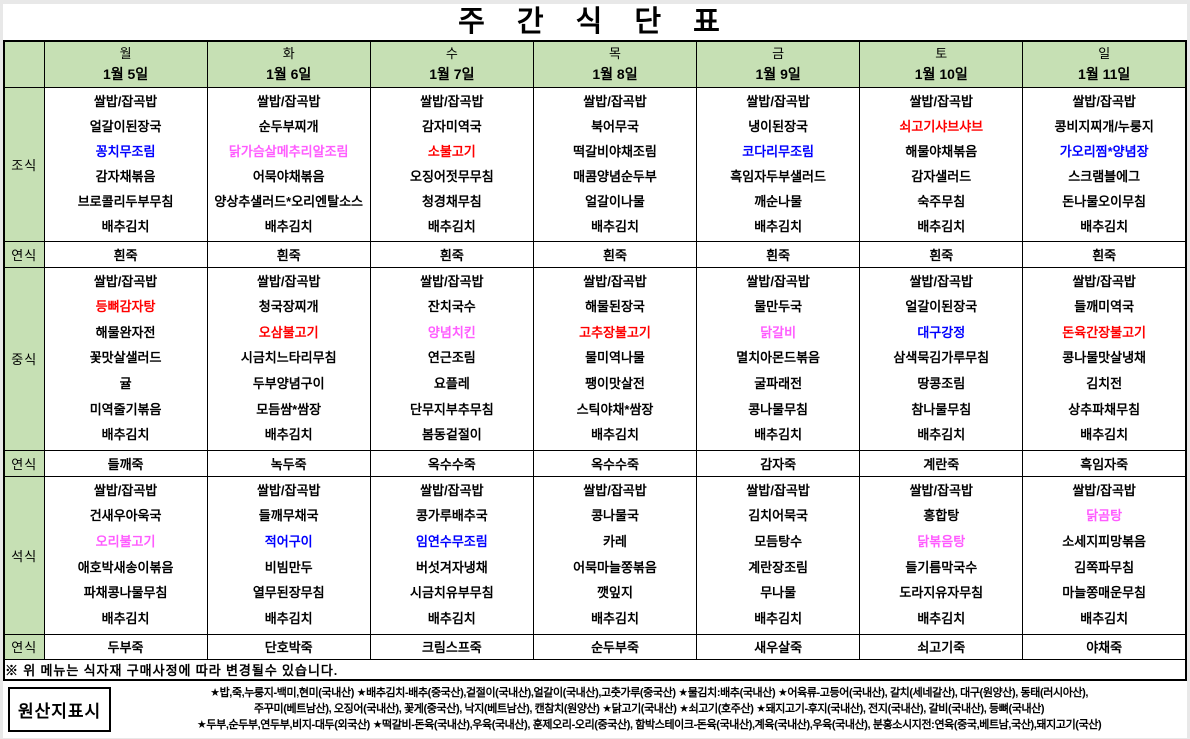 The height and width of the screenshot is (739, 1190). I want to click on menu-item: 비빔만두, so click(288, 567).